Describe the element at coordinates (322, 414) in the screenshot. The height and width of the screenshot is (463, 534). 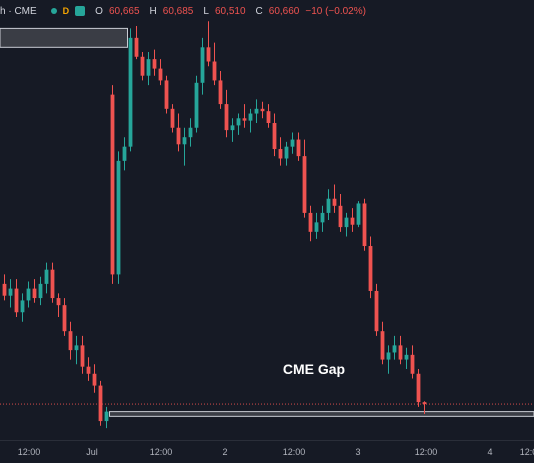
I see `cme-gap-zone` at that location.